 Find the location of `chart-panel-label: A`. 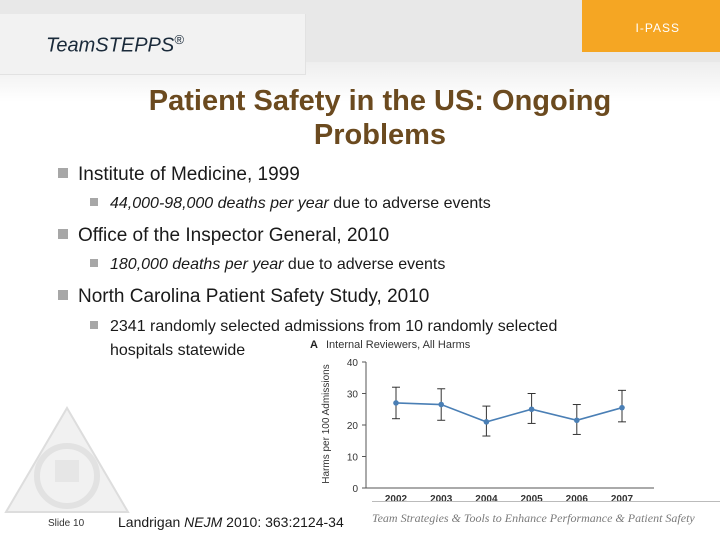

chart-panel-label: A is located at coordinates (314, 345).